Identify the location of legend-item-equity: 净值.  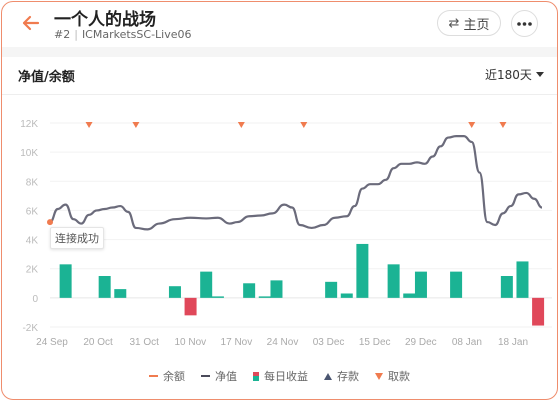
(219, 376).